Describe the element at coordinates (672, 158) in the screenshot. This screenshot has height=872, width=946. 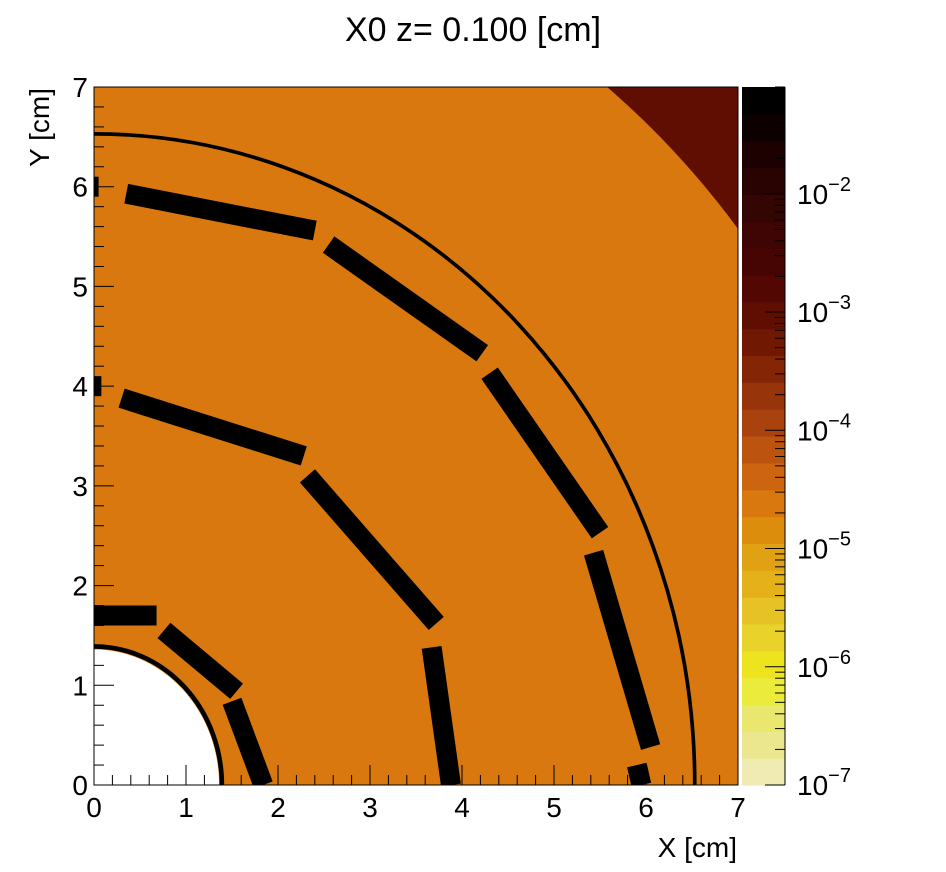
I see `far-corner` at that location.